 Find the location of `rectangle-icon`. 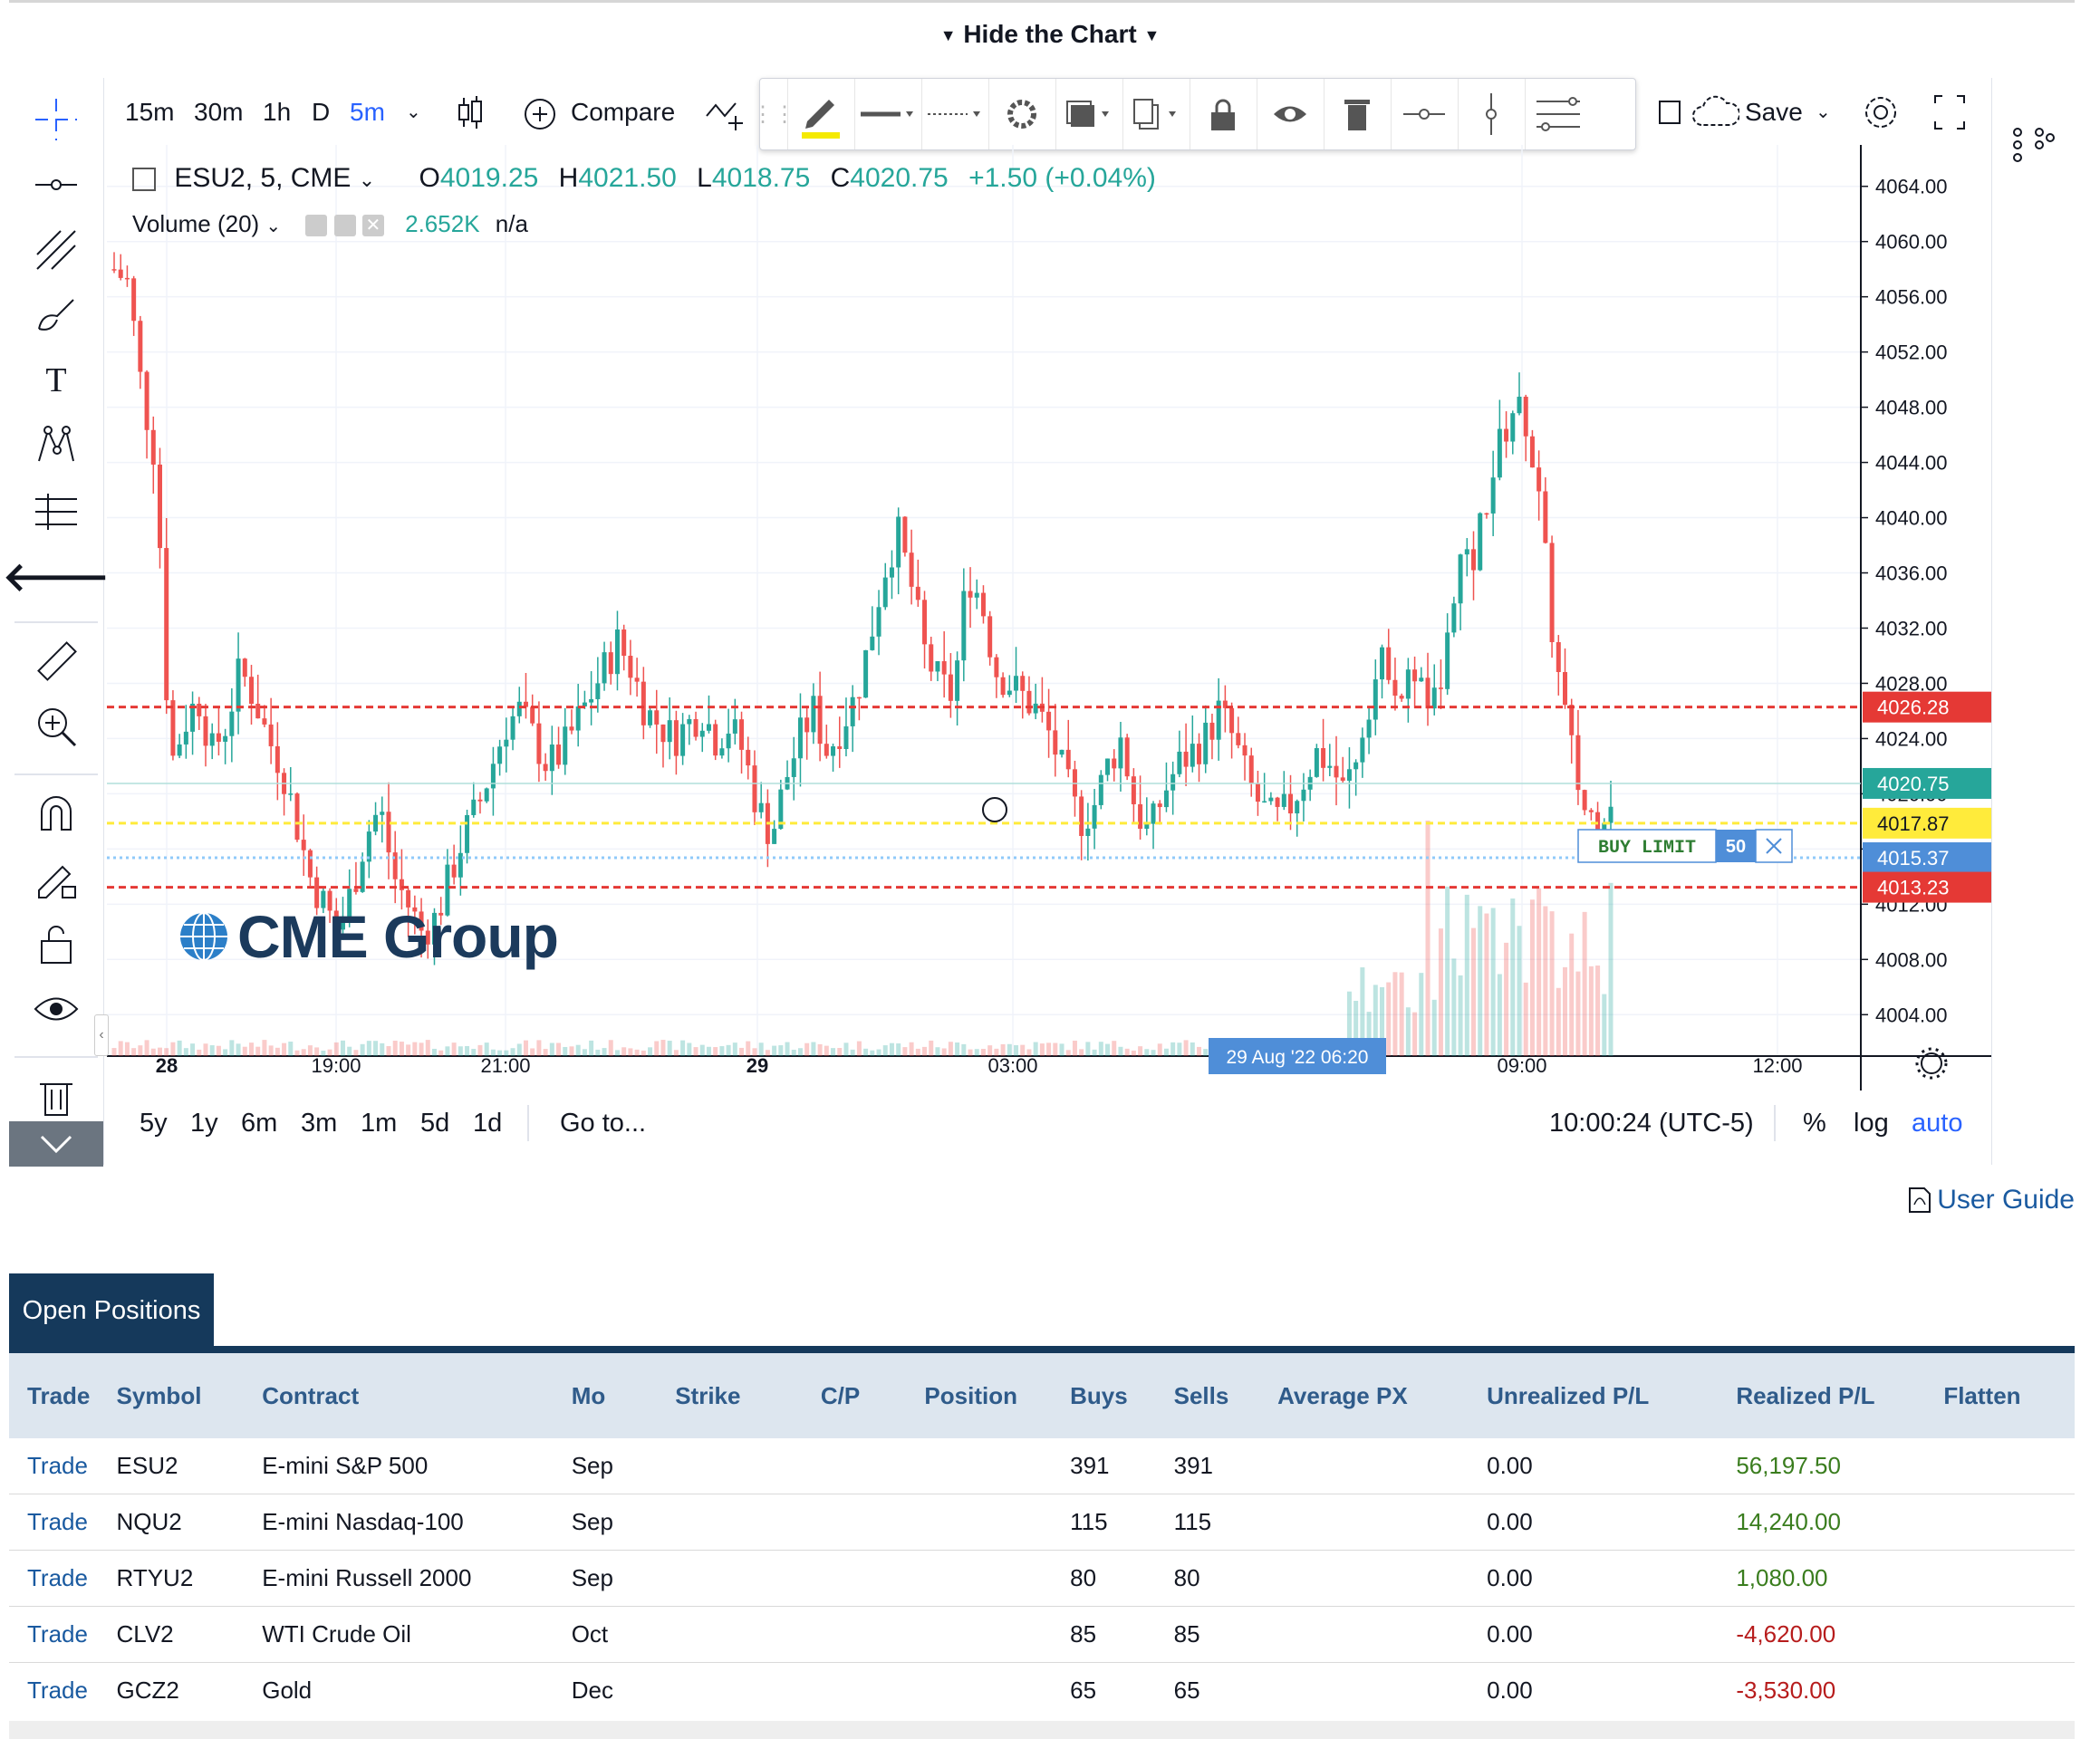

rectangle-icon is located at coordinates (1669, 112).